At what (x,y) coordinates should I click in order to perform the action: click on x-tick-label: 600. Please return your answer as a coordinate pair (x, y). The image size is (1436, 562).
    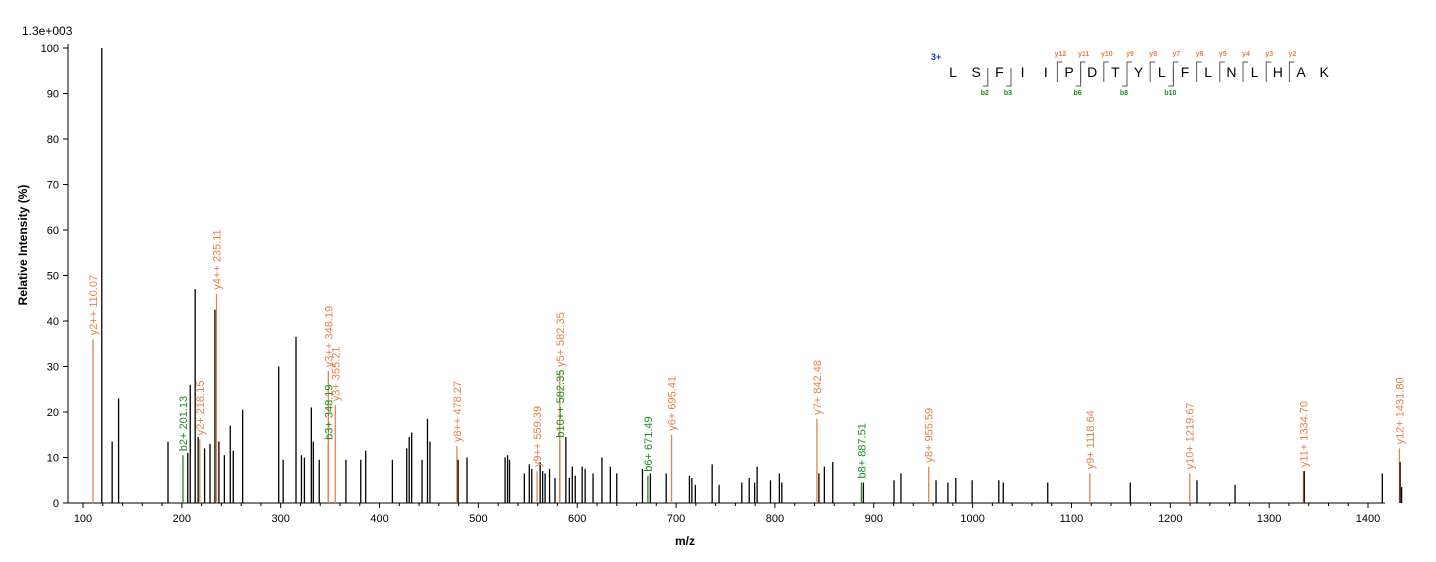
    Looking at the image, I should click on (577, 519).